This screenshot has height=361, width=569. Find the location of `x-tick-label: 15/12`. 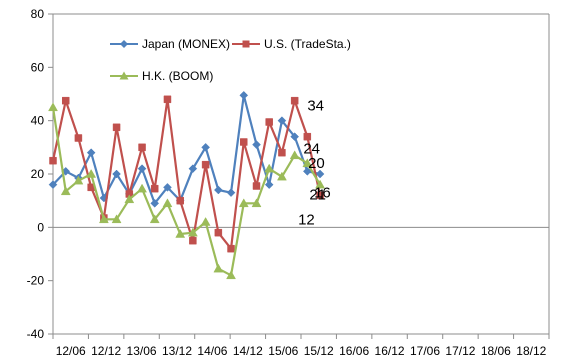

x-tick-label: 15/12 is located at coordinates (319, 351).